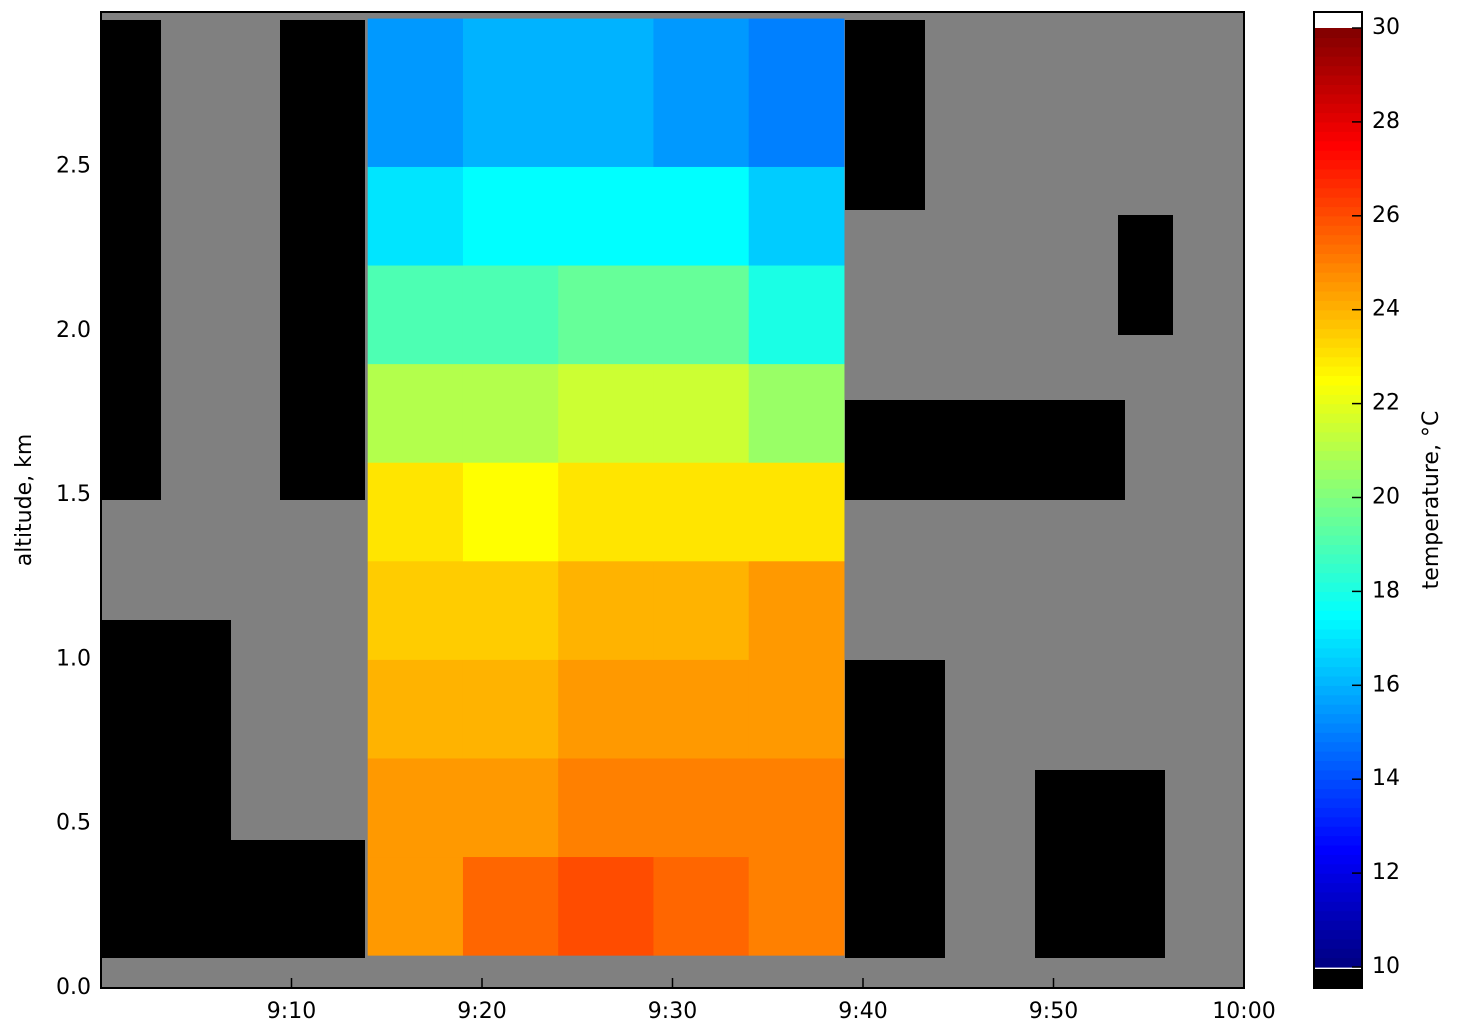 The image size is (1458, 1033). I want to click on y-tick-label: 0.5, so click(73, 823).